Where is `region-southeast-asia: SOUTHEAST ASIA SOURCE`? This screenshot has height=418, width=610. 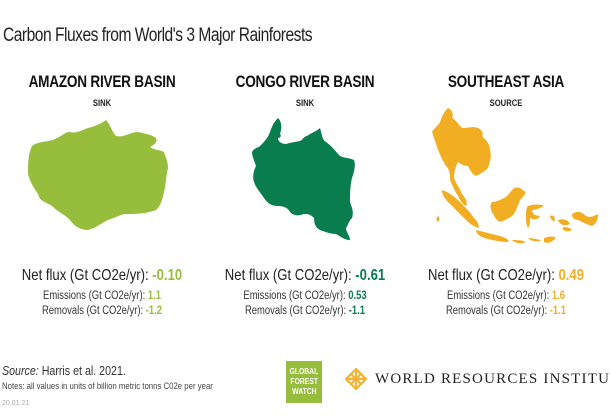
region-southeast-asia: SOUTHEAST ASIA SOURCE is located at coordinates (506, 90).